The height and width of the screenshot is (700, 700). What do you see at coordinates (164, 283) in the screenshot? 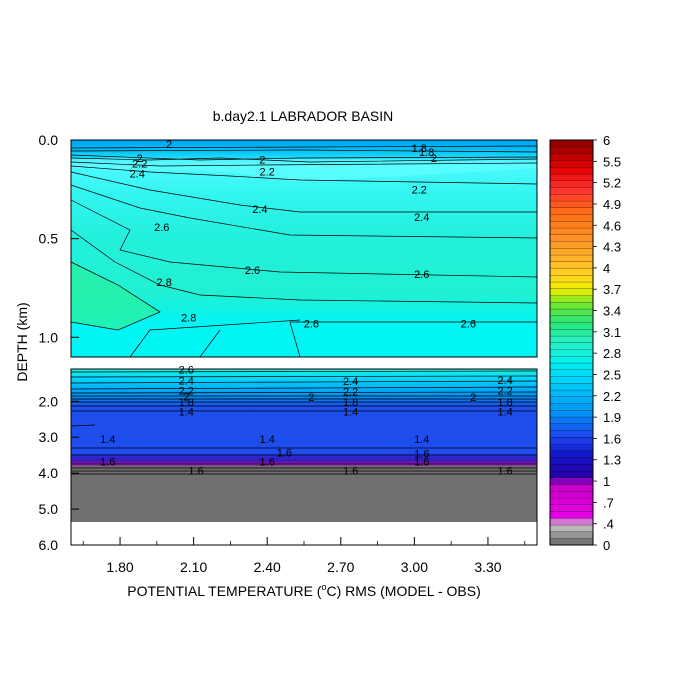
I see `contour-label: 2.8` at bounding box center [164, 283].